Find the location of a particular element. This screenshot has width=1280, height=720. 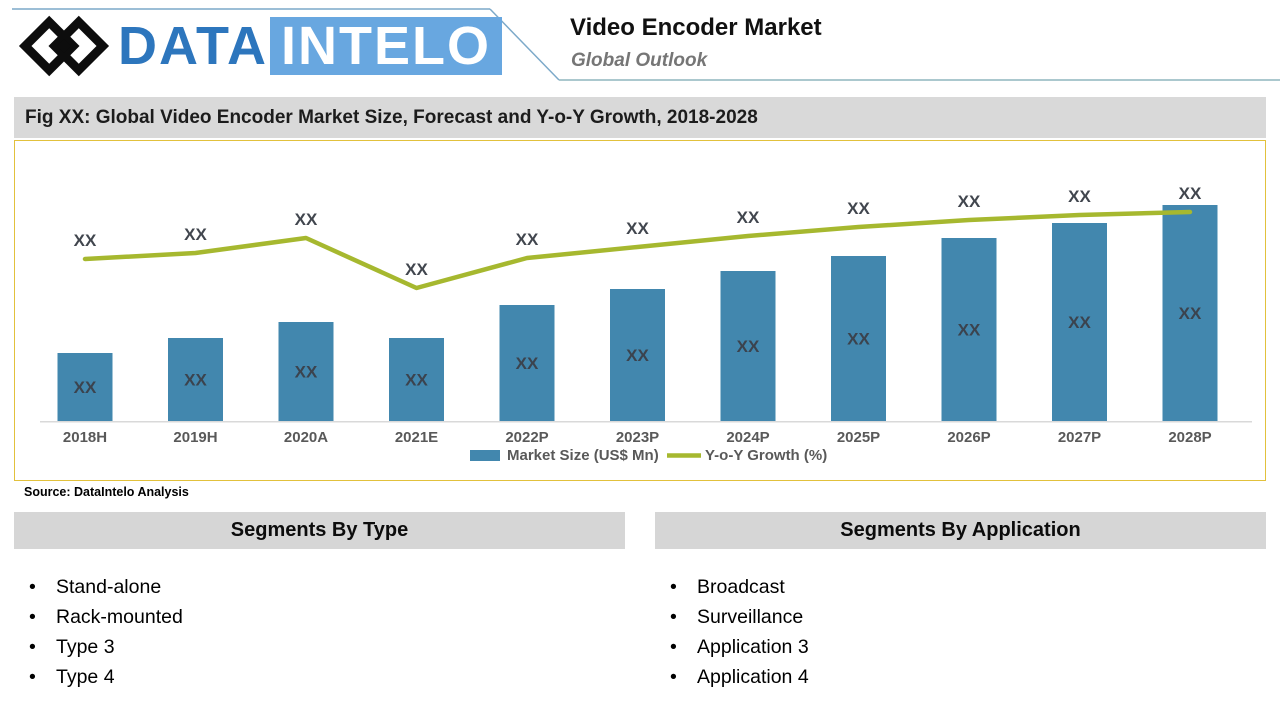

bar-2018H is located at coordinates (85, 387).